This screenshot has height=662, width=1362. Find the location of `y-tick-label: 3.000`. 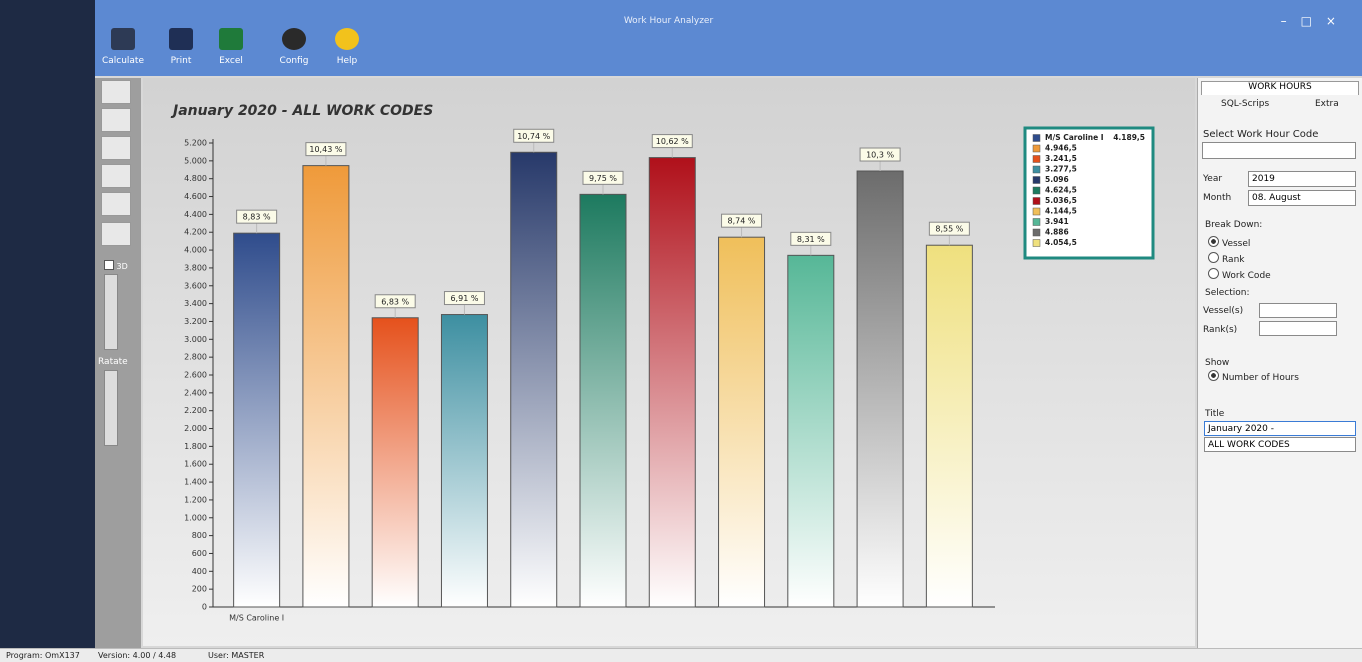

y-tick-label: 3.000 is located at coordinates (195, 339).